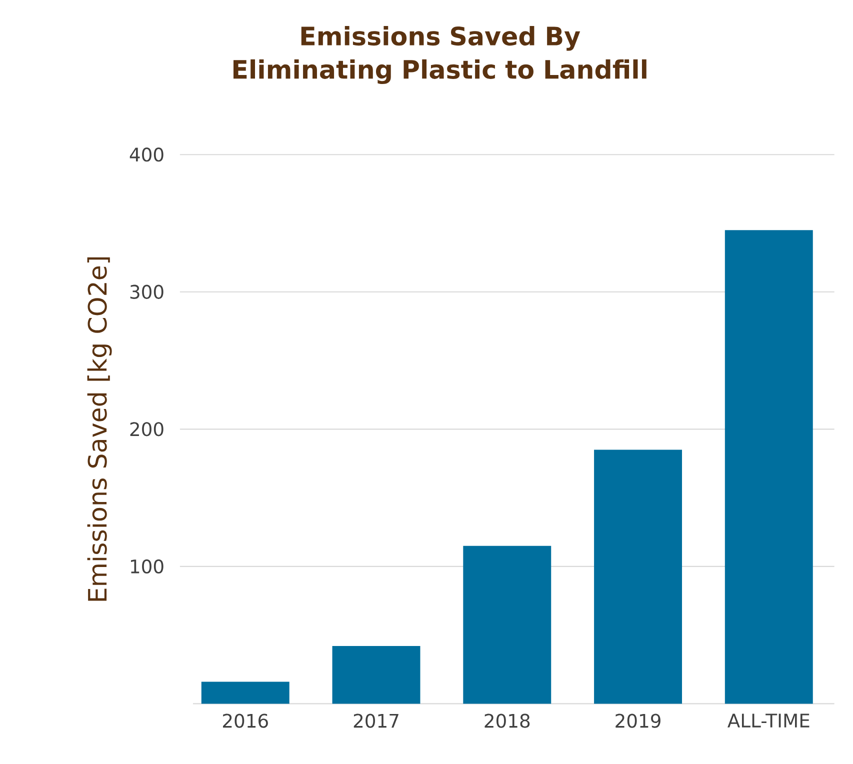 The width and height of the screenshot is (853, 764). Describe the element at coordinates (439, 55) in the screenshot. I see `chart-title: Emissions Saved By Eliminating Plastic to Landfill` at that location.